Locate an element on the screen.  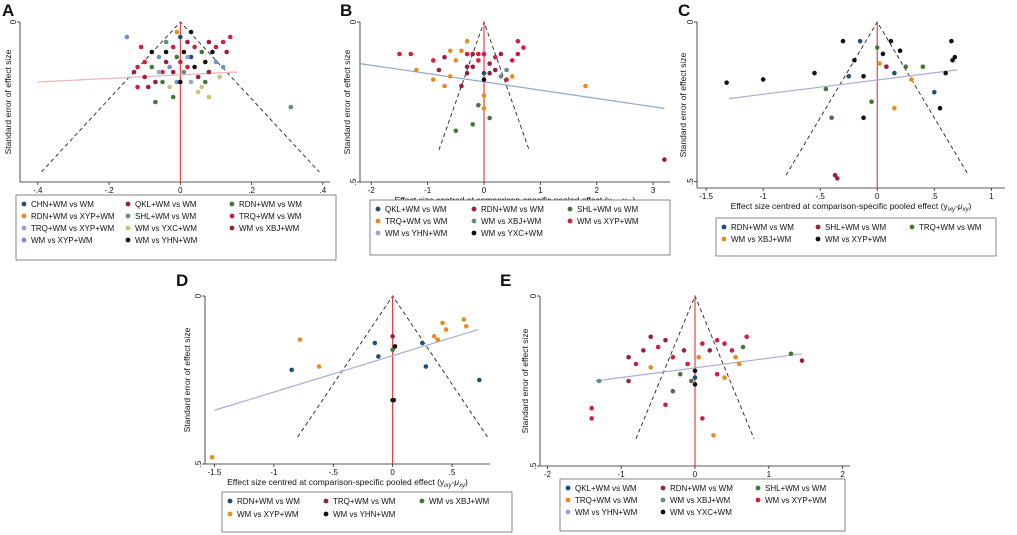
legend-label: RDN+WM vs WM is located at coordinates (701, 488).